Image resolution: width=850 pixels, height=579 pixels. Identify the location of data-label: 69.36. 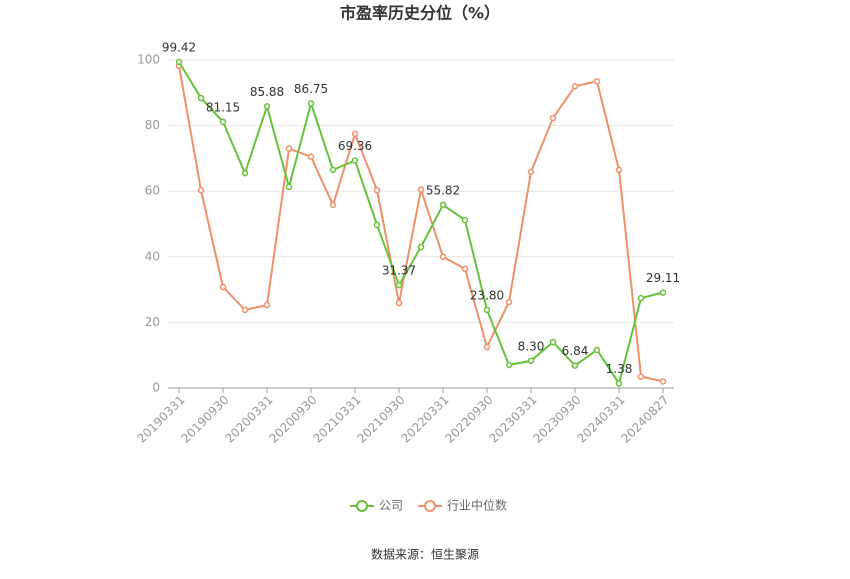
(355, 146).